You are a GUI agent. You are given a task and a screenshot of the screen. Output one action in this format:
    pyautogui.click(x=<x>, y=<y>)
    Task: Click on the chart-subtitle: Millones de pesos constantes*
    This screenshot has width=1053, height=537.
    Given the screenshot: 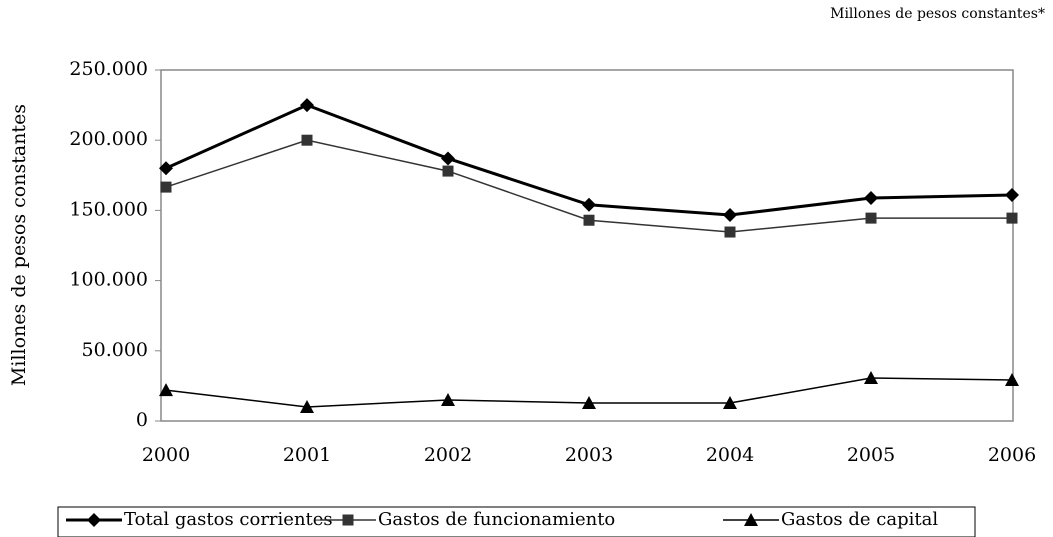 What is the action you would take?
    pyautogui.click(x=937, y=14)
    